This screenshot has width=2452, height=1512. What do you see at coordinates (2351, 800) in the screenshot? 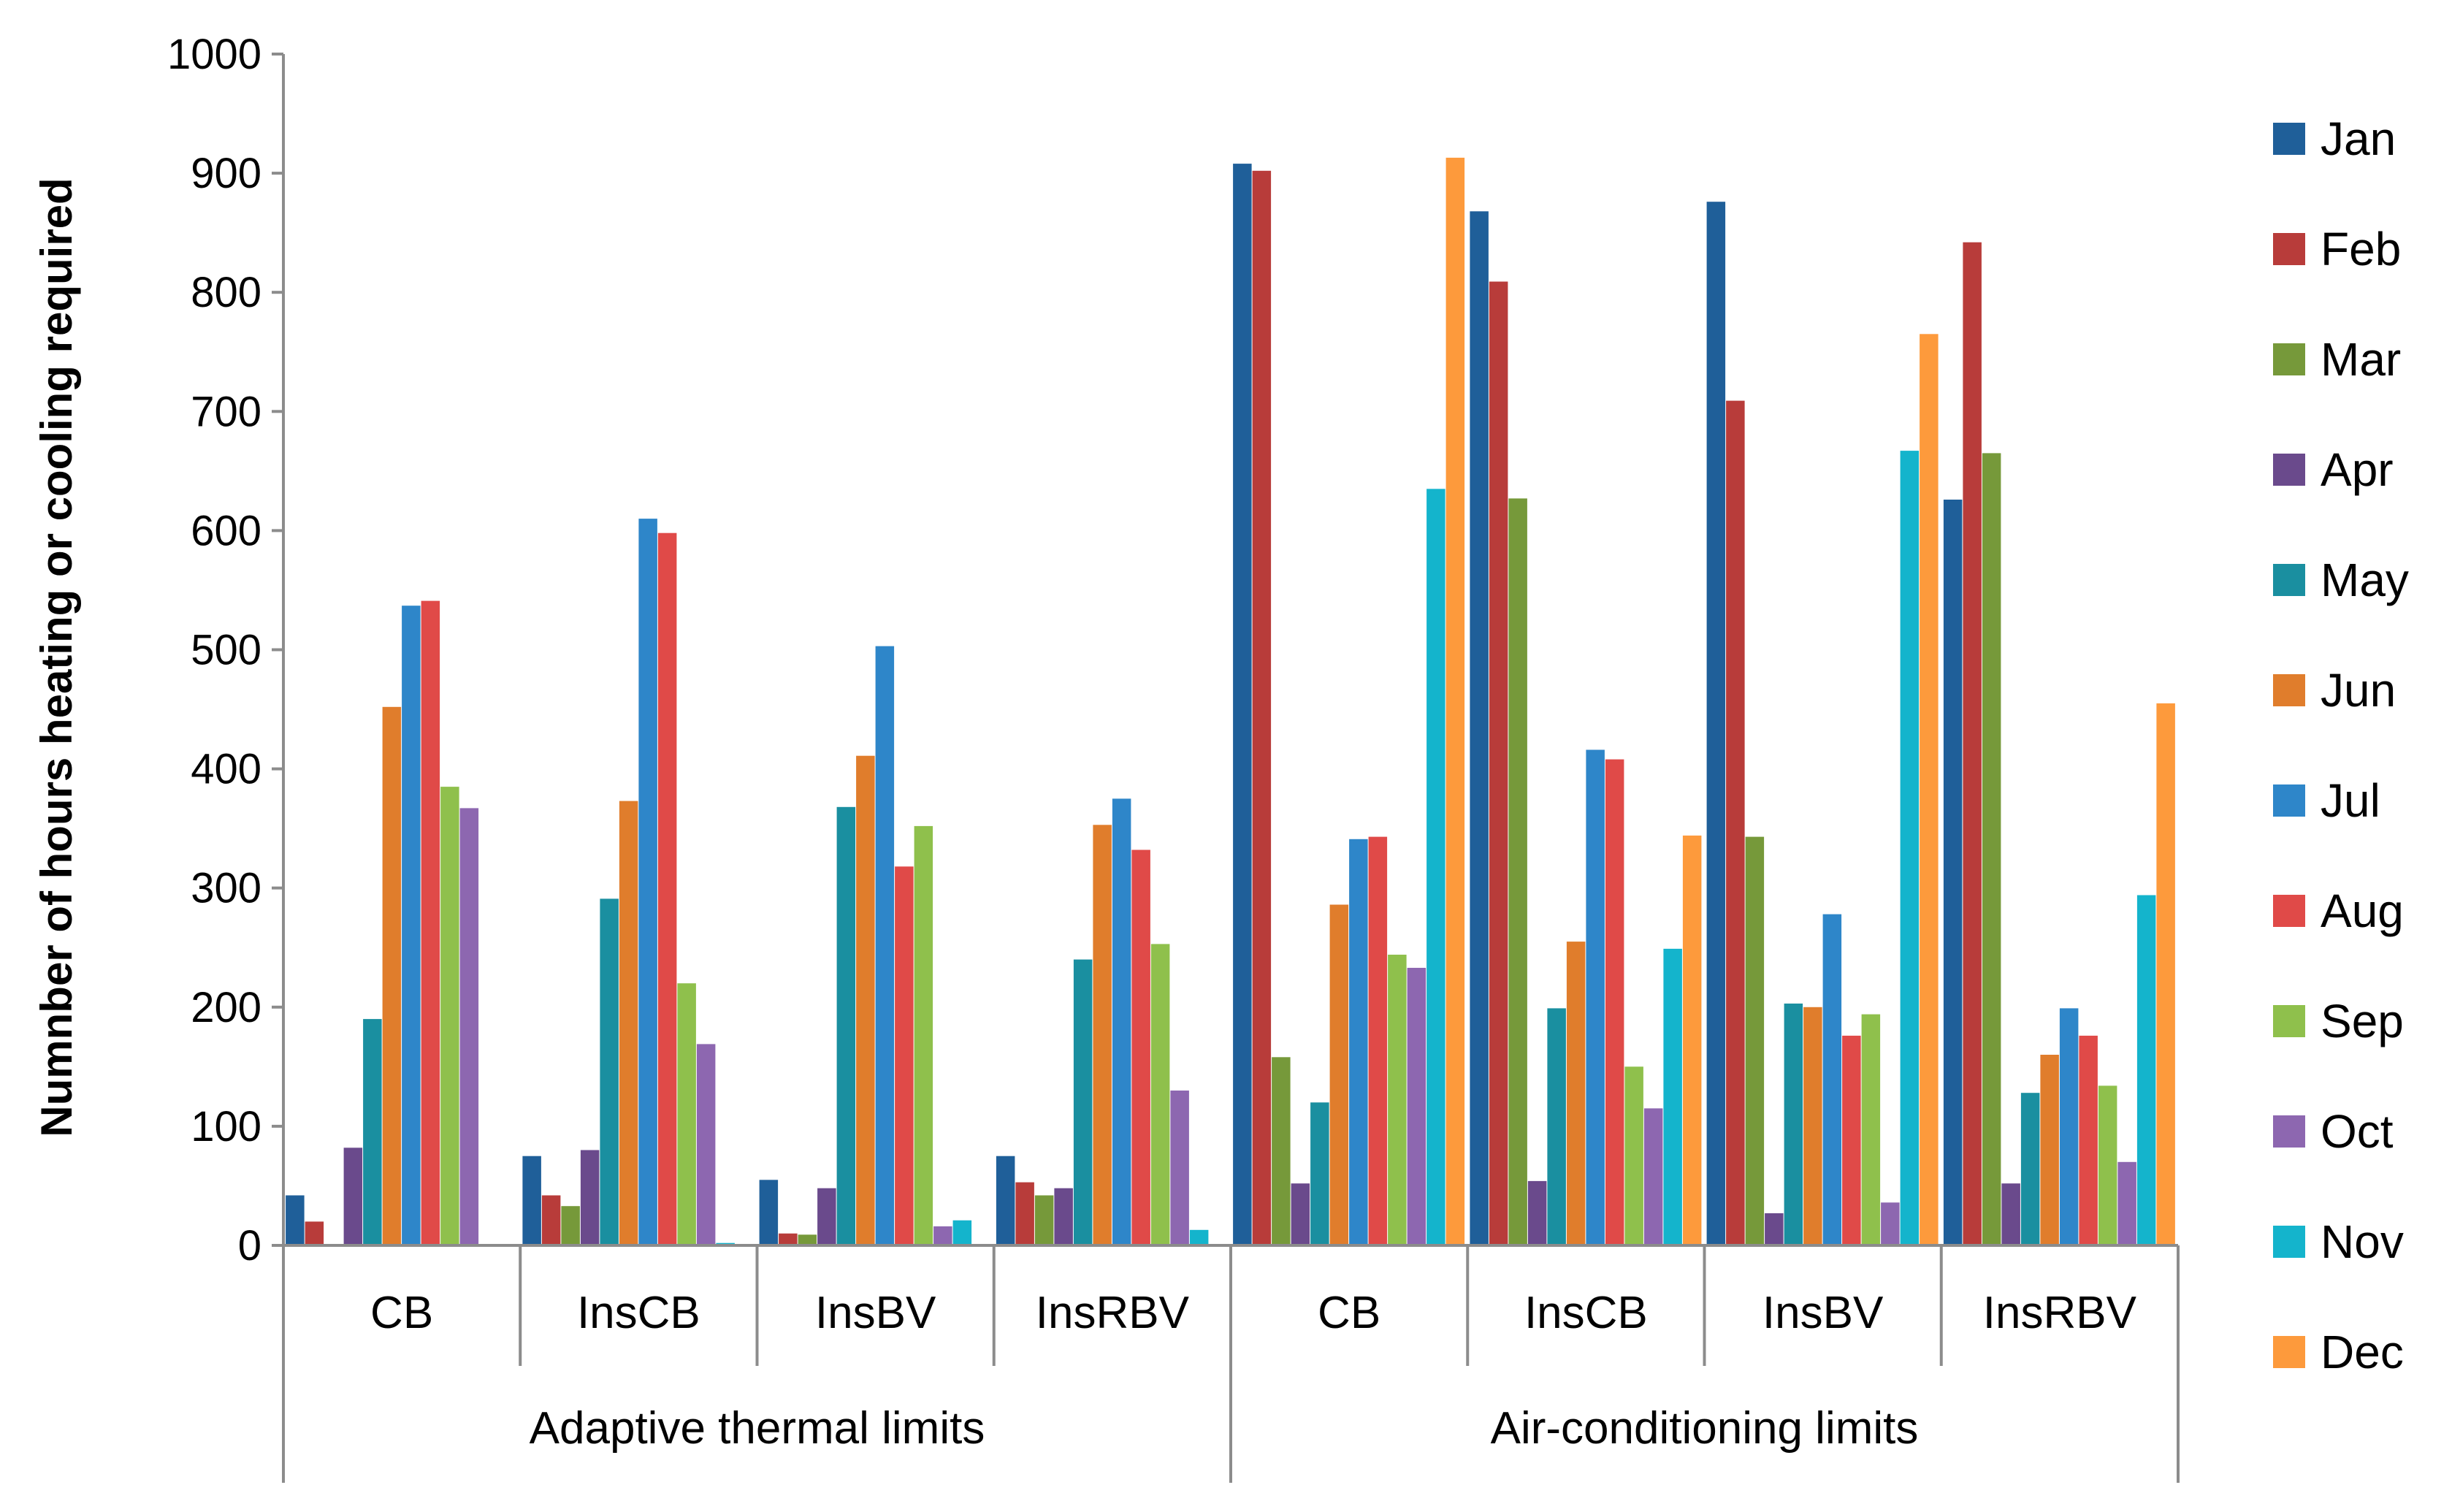
I see `legend-label-jul: Jul` at bounding box center [2351, 800].